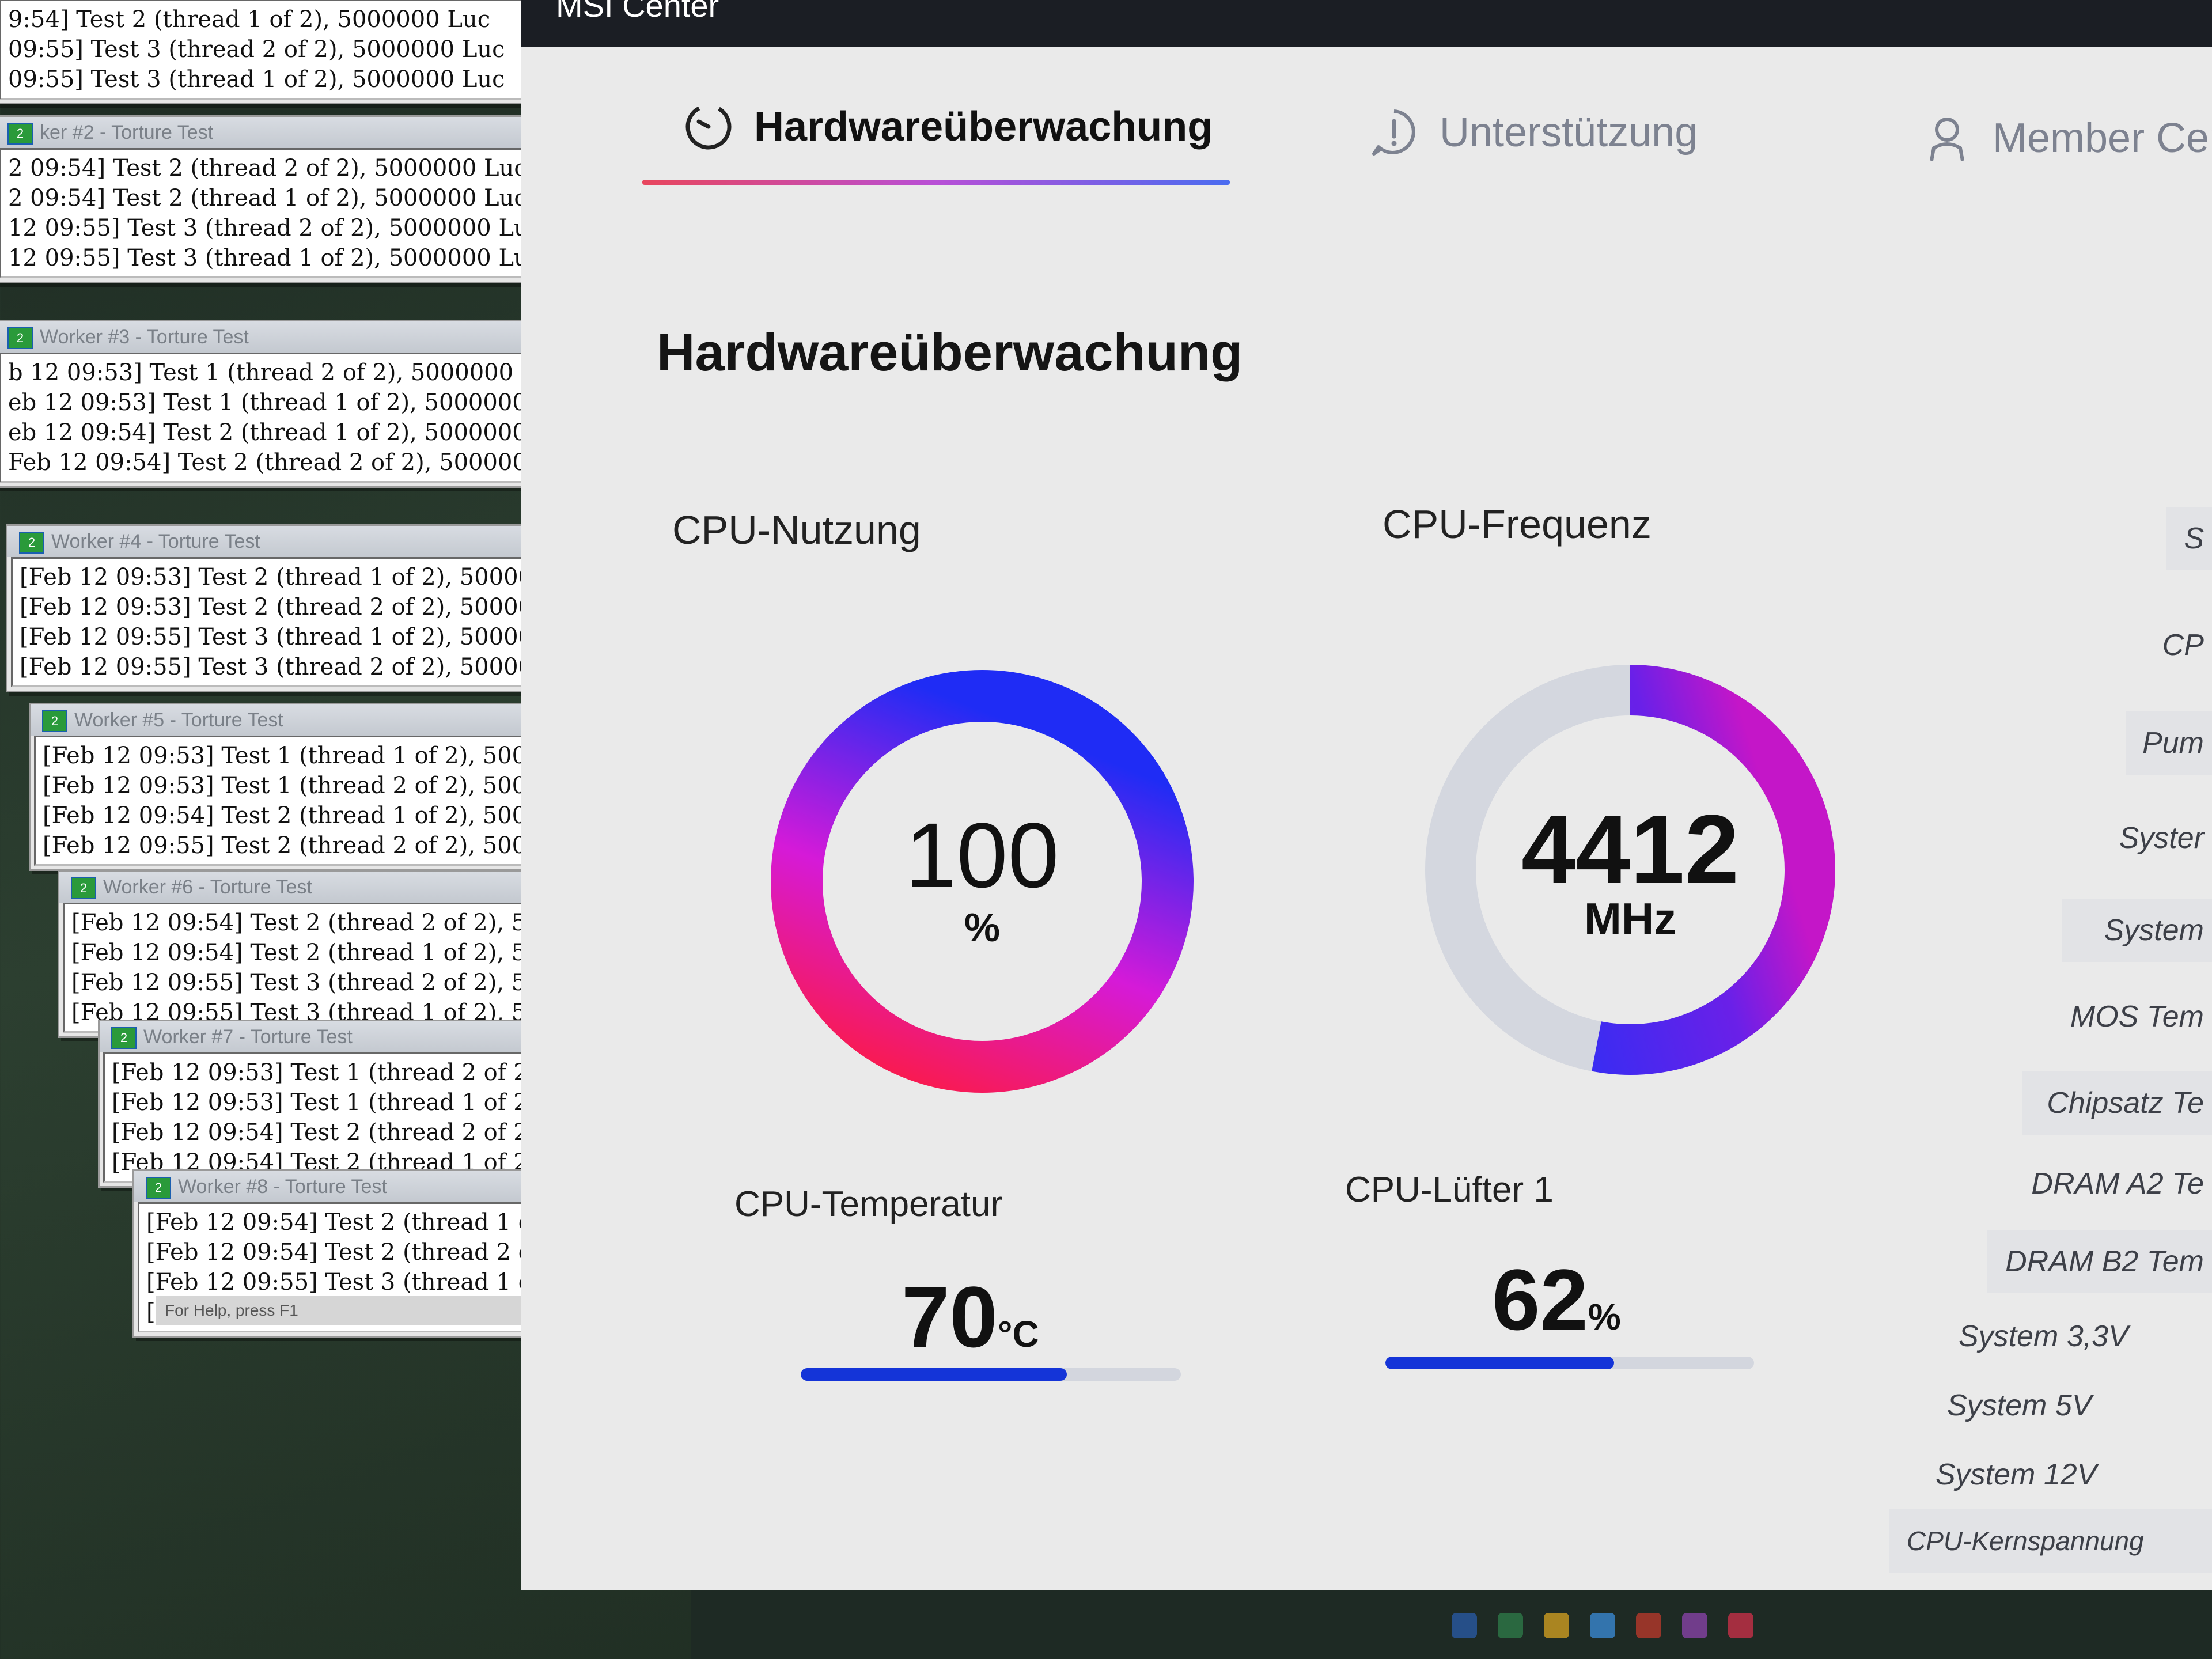 This screenshot has height=1659, width=2212. What do you see at coordinates (2117, 1103) in the screenshot?
I see `sidebar-item: Chipsatz Te` at bounding box center [2117, 1103].